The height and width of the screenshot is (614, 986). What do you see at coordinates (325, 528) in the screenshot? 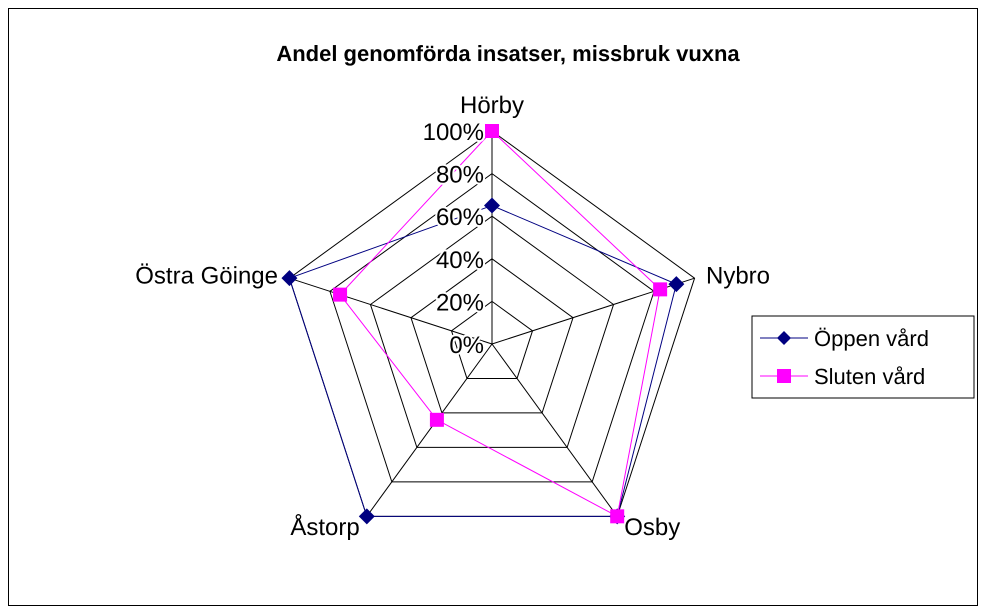
I see `spoke-label: Åstorp` at bounding box center [325, 528].